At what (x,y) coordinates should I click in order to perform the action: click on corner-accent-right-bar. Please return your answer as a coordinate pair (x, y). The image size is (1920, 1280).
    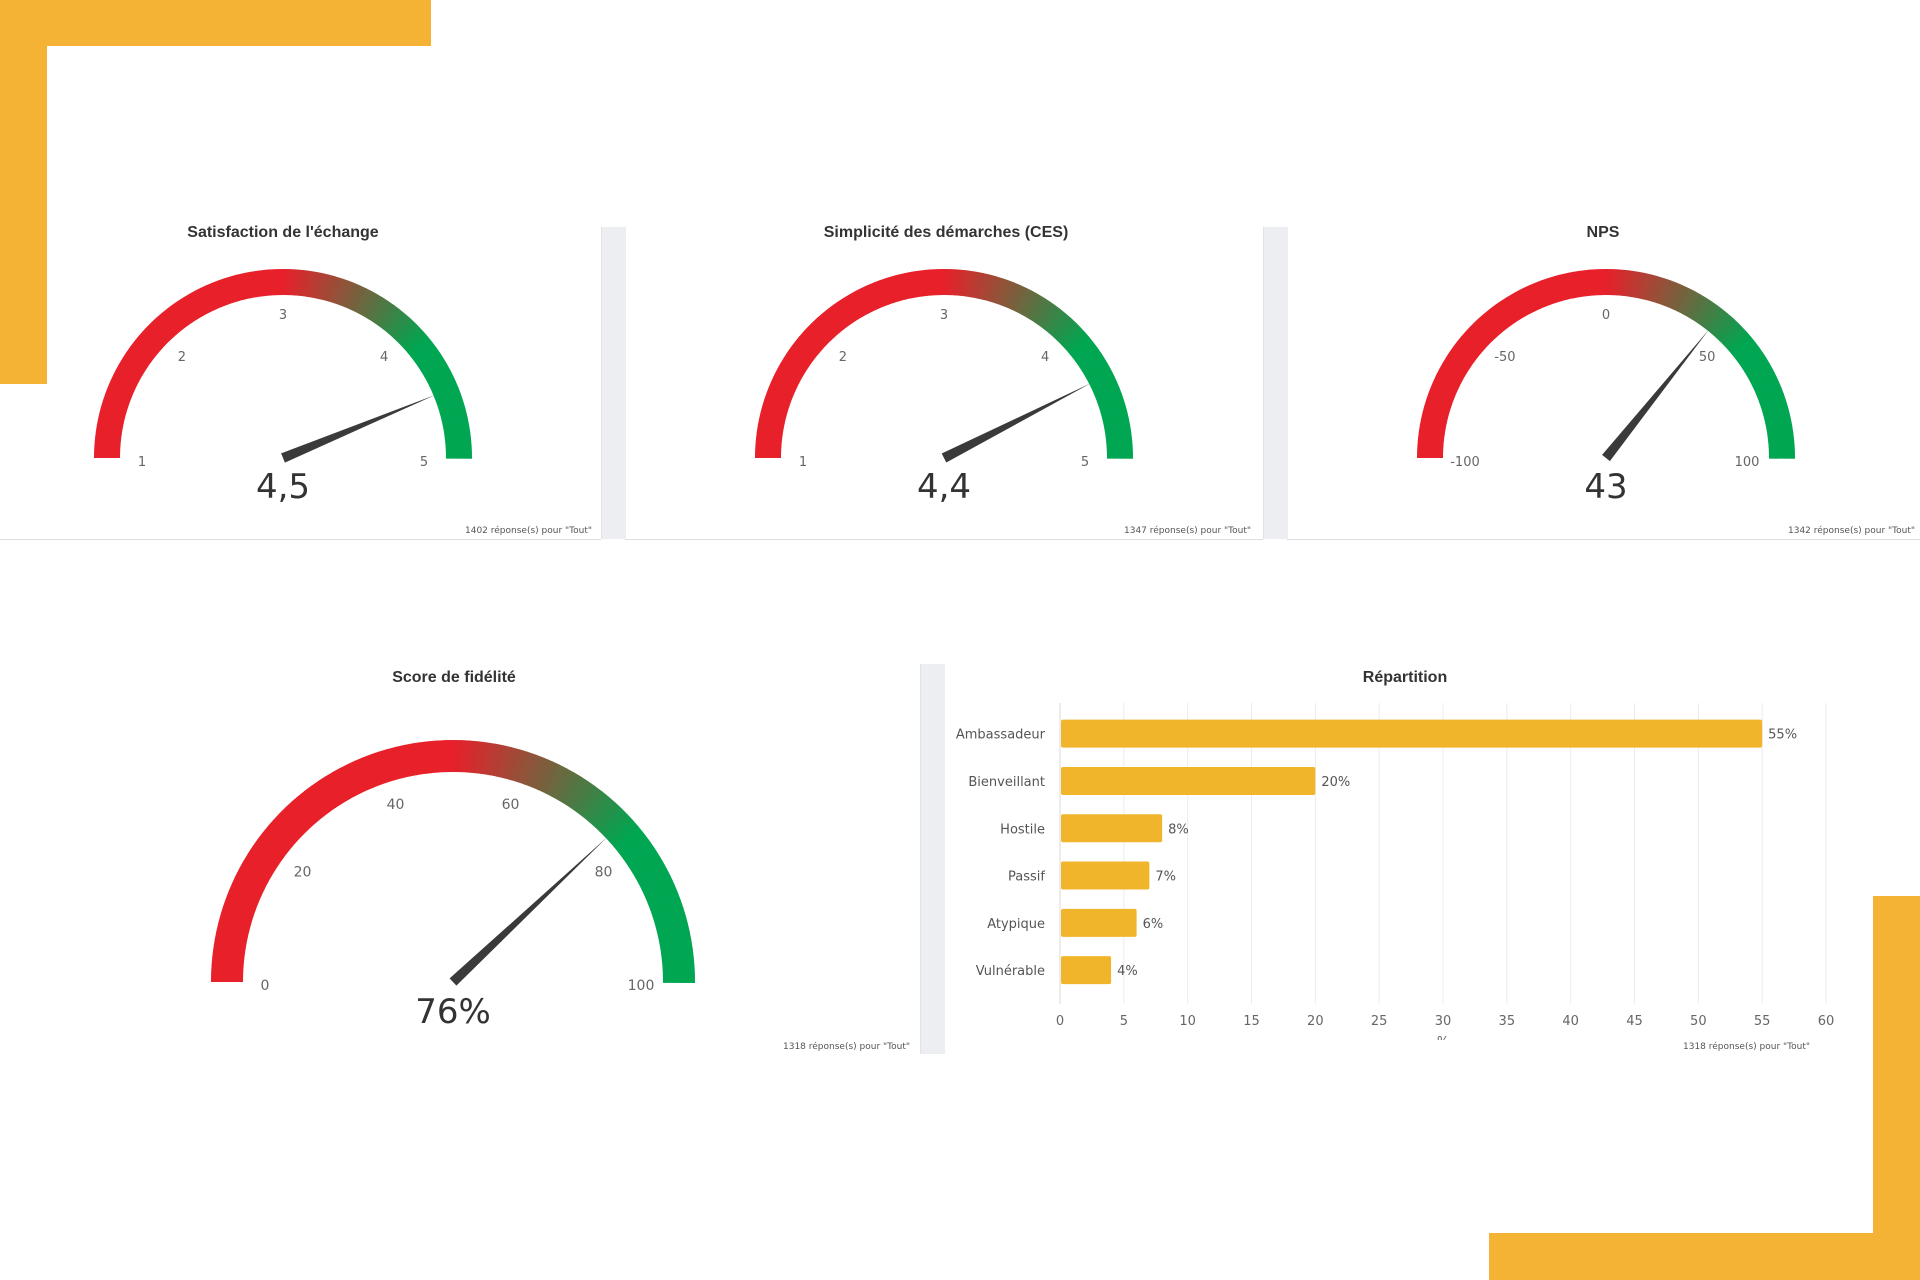
    Looking at the image, I should click on (1896, 1088).